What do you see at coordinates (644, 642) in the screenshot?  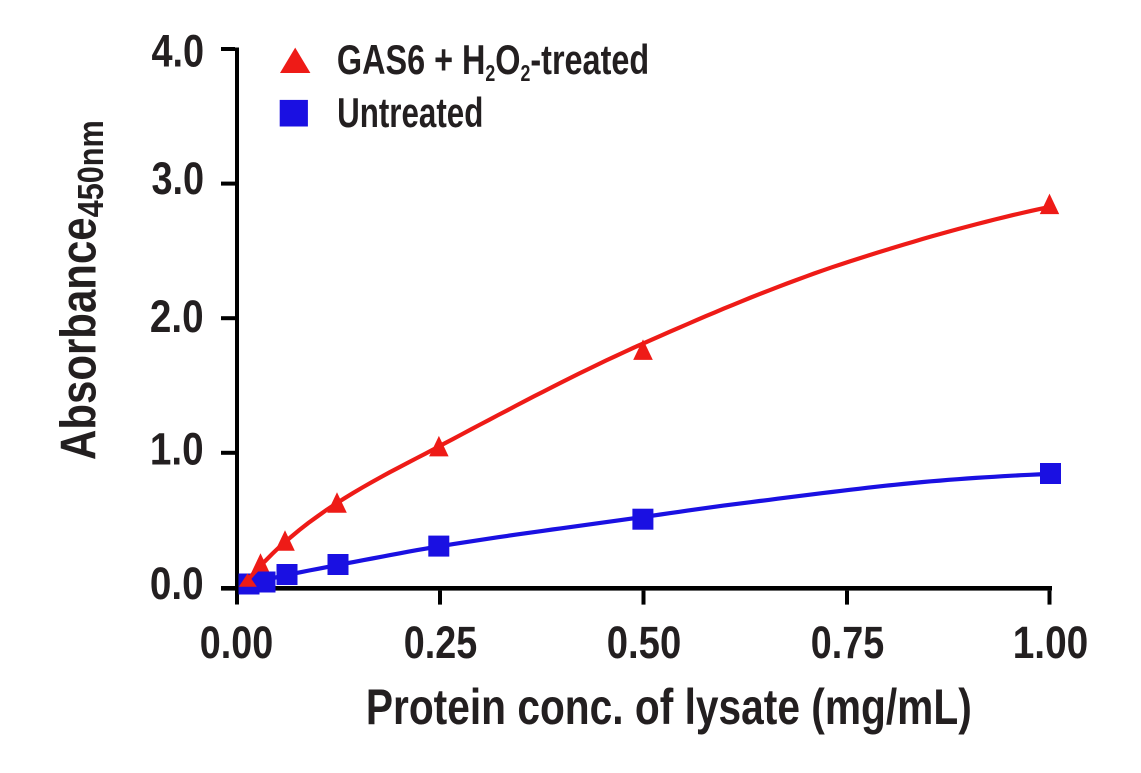 I see `svg-text: 0.50` at bounding box center [644, 642].